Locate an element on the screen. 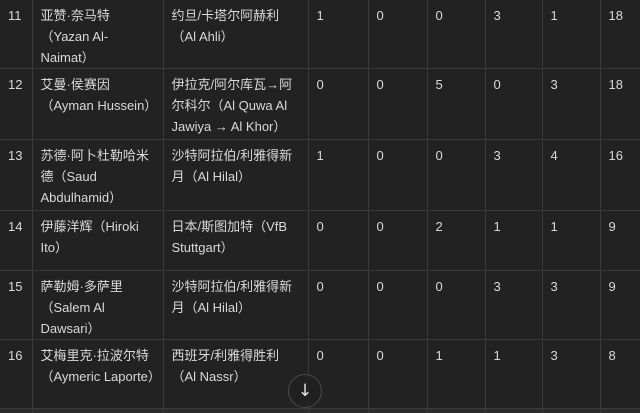  table-row-partial is located at coordinates (320, 410).